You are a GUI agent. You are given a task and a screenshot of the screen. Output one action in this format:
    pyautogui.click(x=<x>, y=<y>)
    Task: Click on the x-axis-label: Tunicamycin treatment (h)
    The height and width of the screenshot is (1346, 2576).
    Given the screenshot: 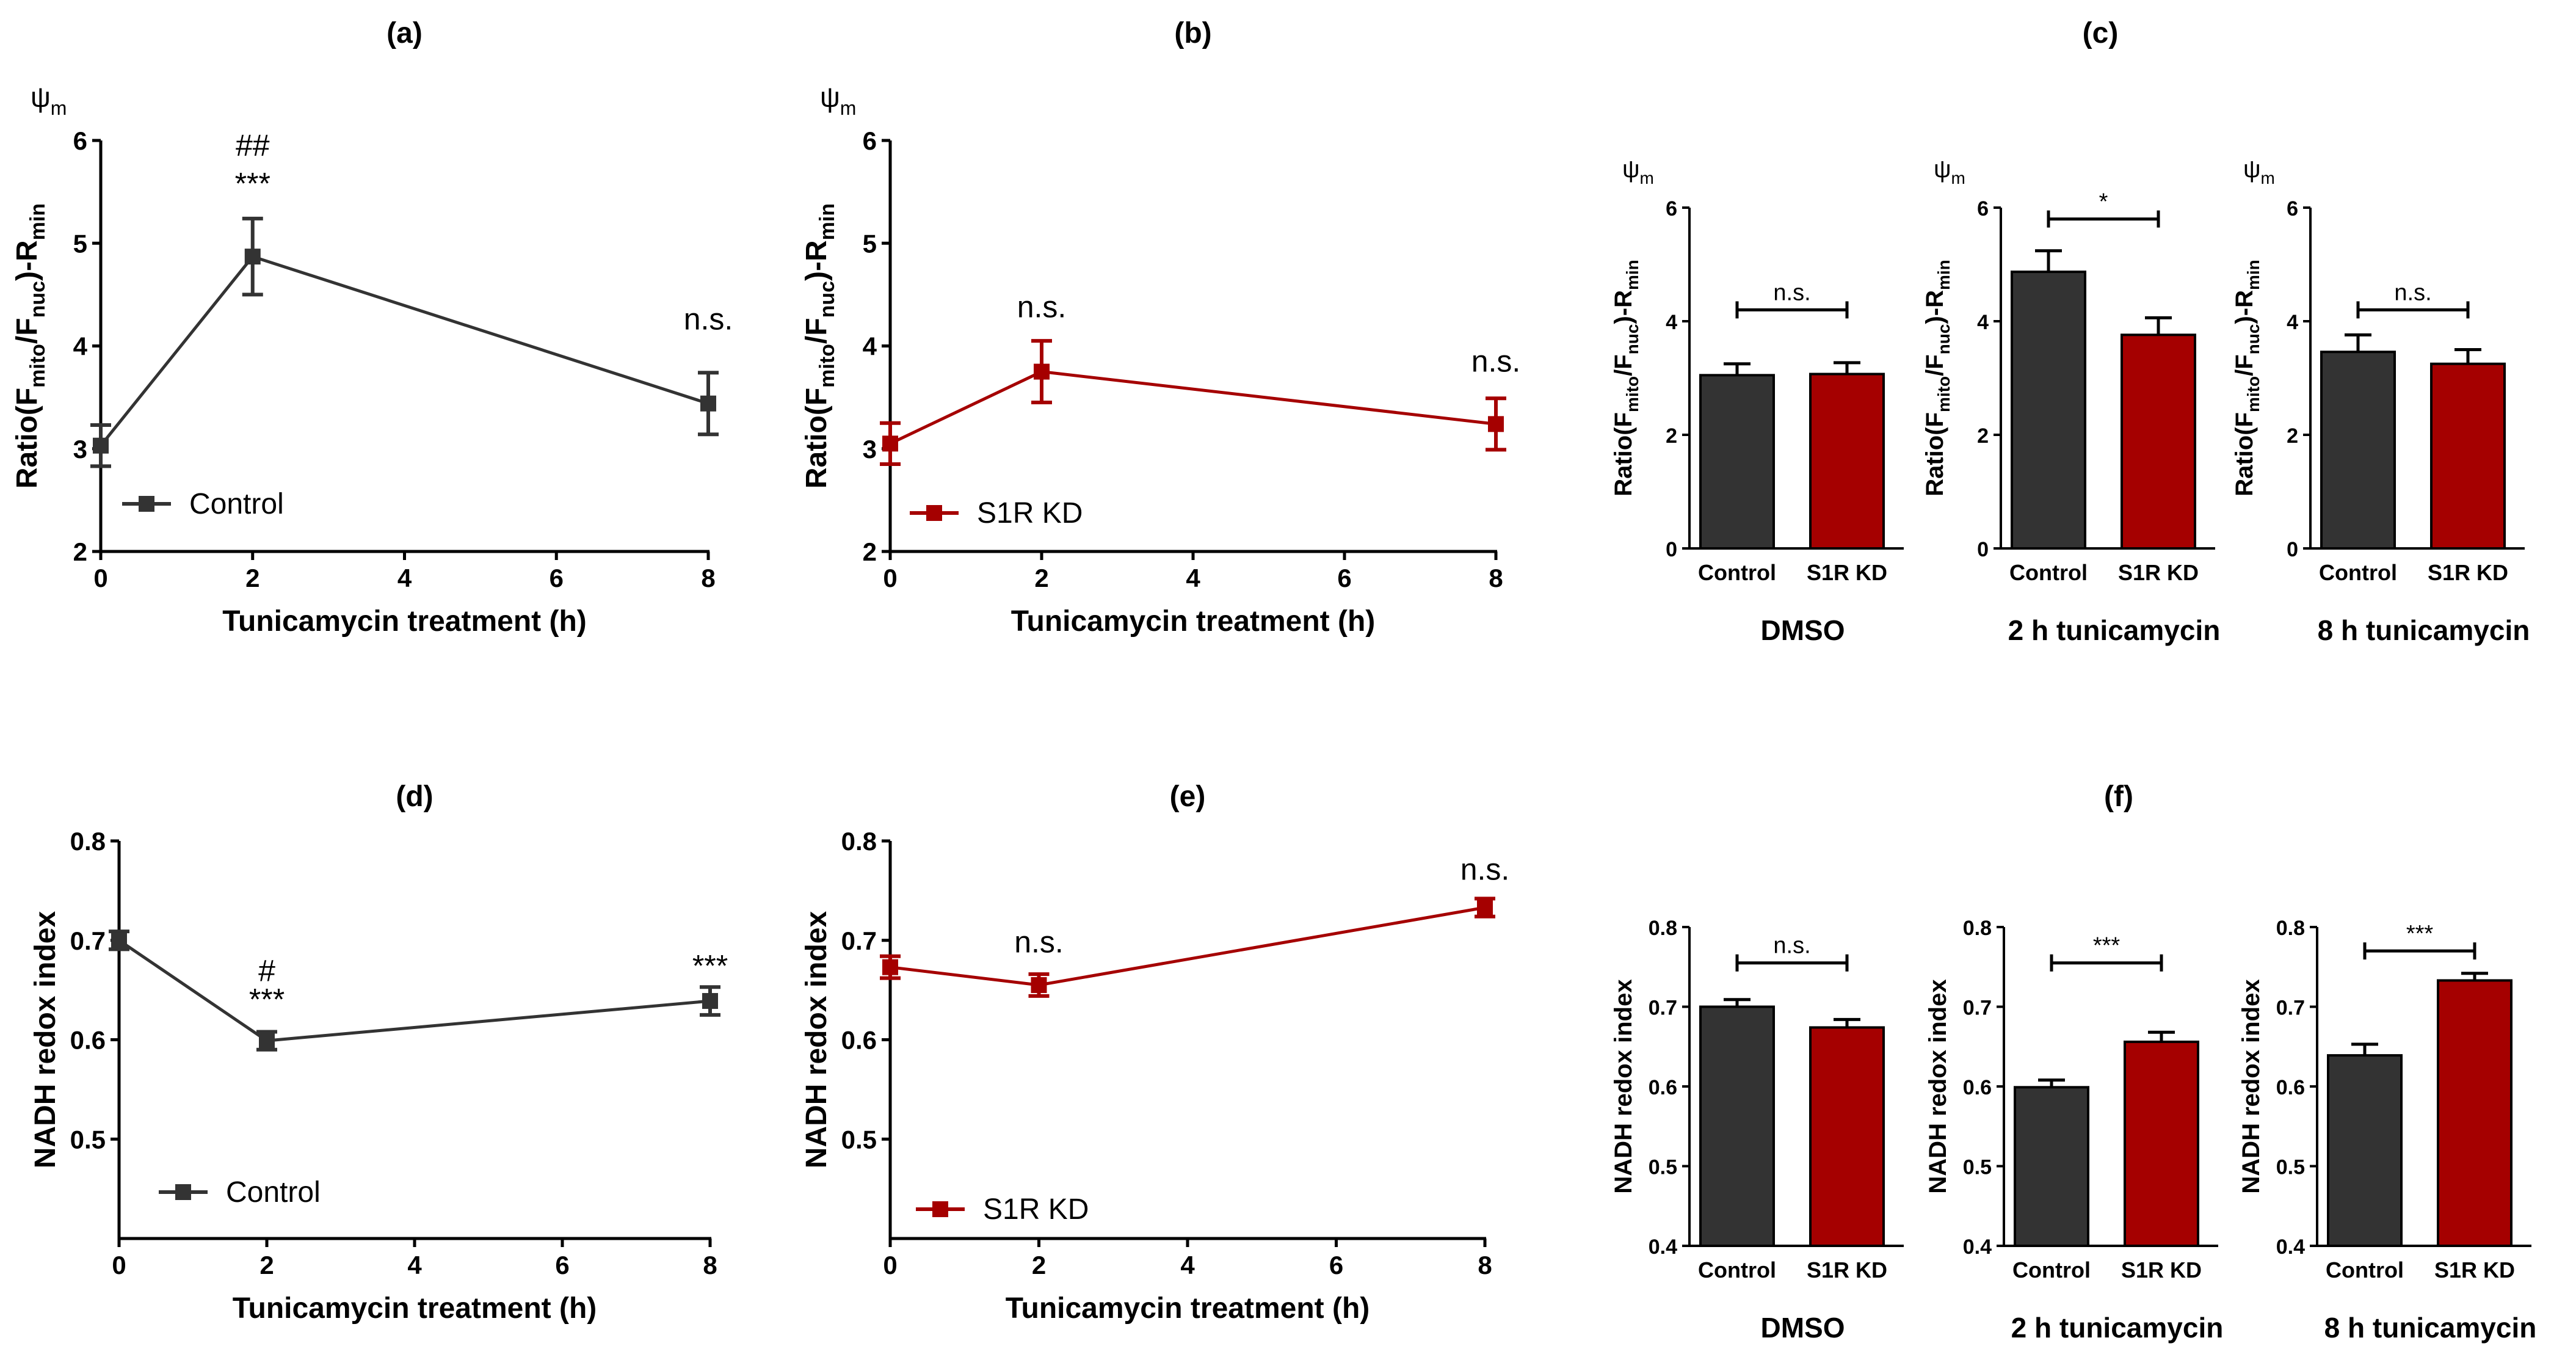 What is the action you would take?
    pyautogui.click(x=415, y=1308)
    